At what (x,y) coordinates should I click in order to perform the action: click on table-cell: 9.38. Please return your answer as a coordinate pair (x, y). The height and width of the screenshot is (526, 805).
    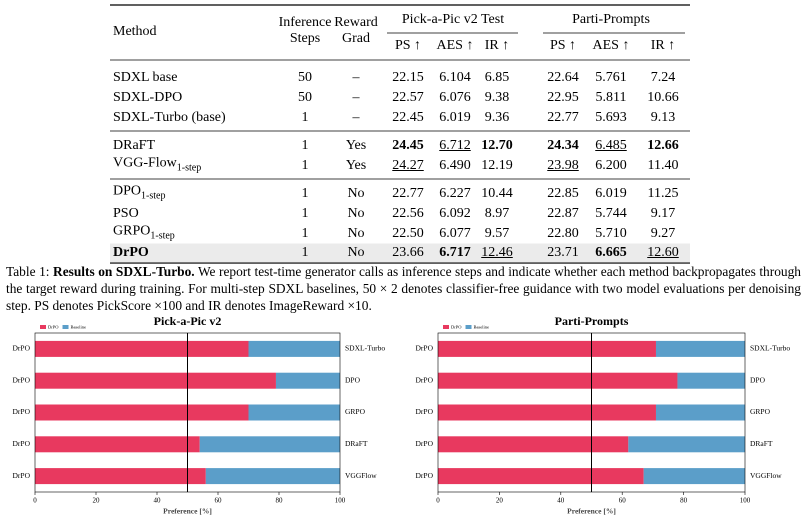
    Looking at the image, I should click on (497, 97).